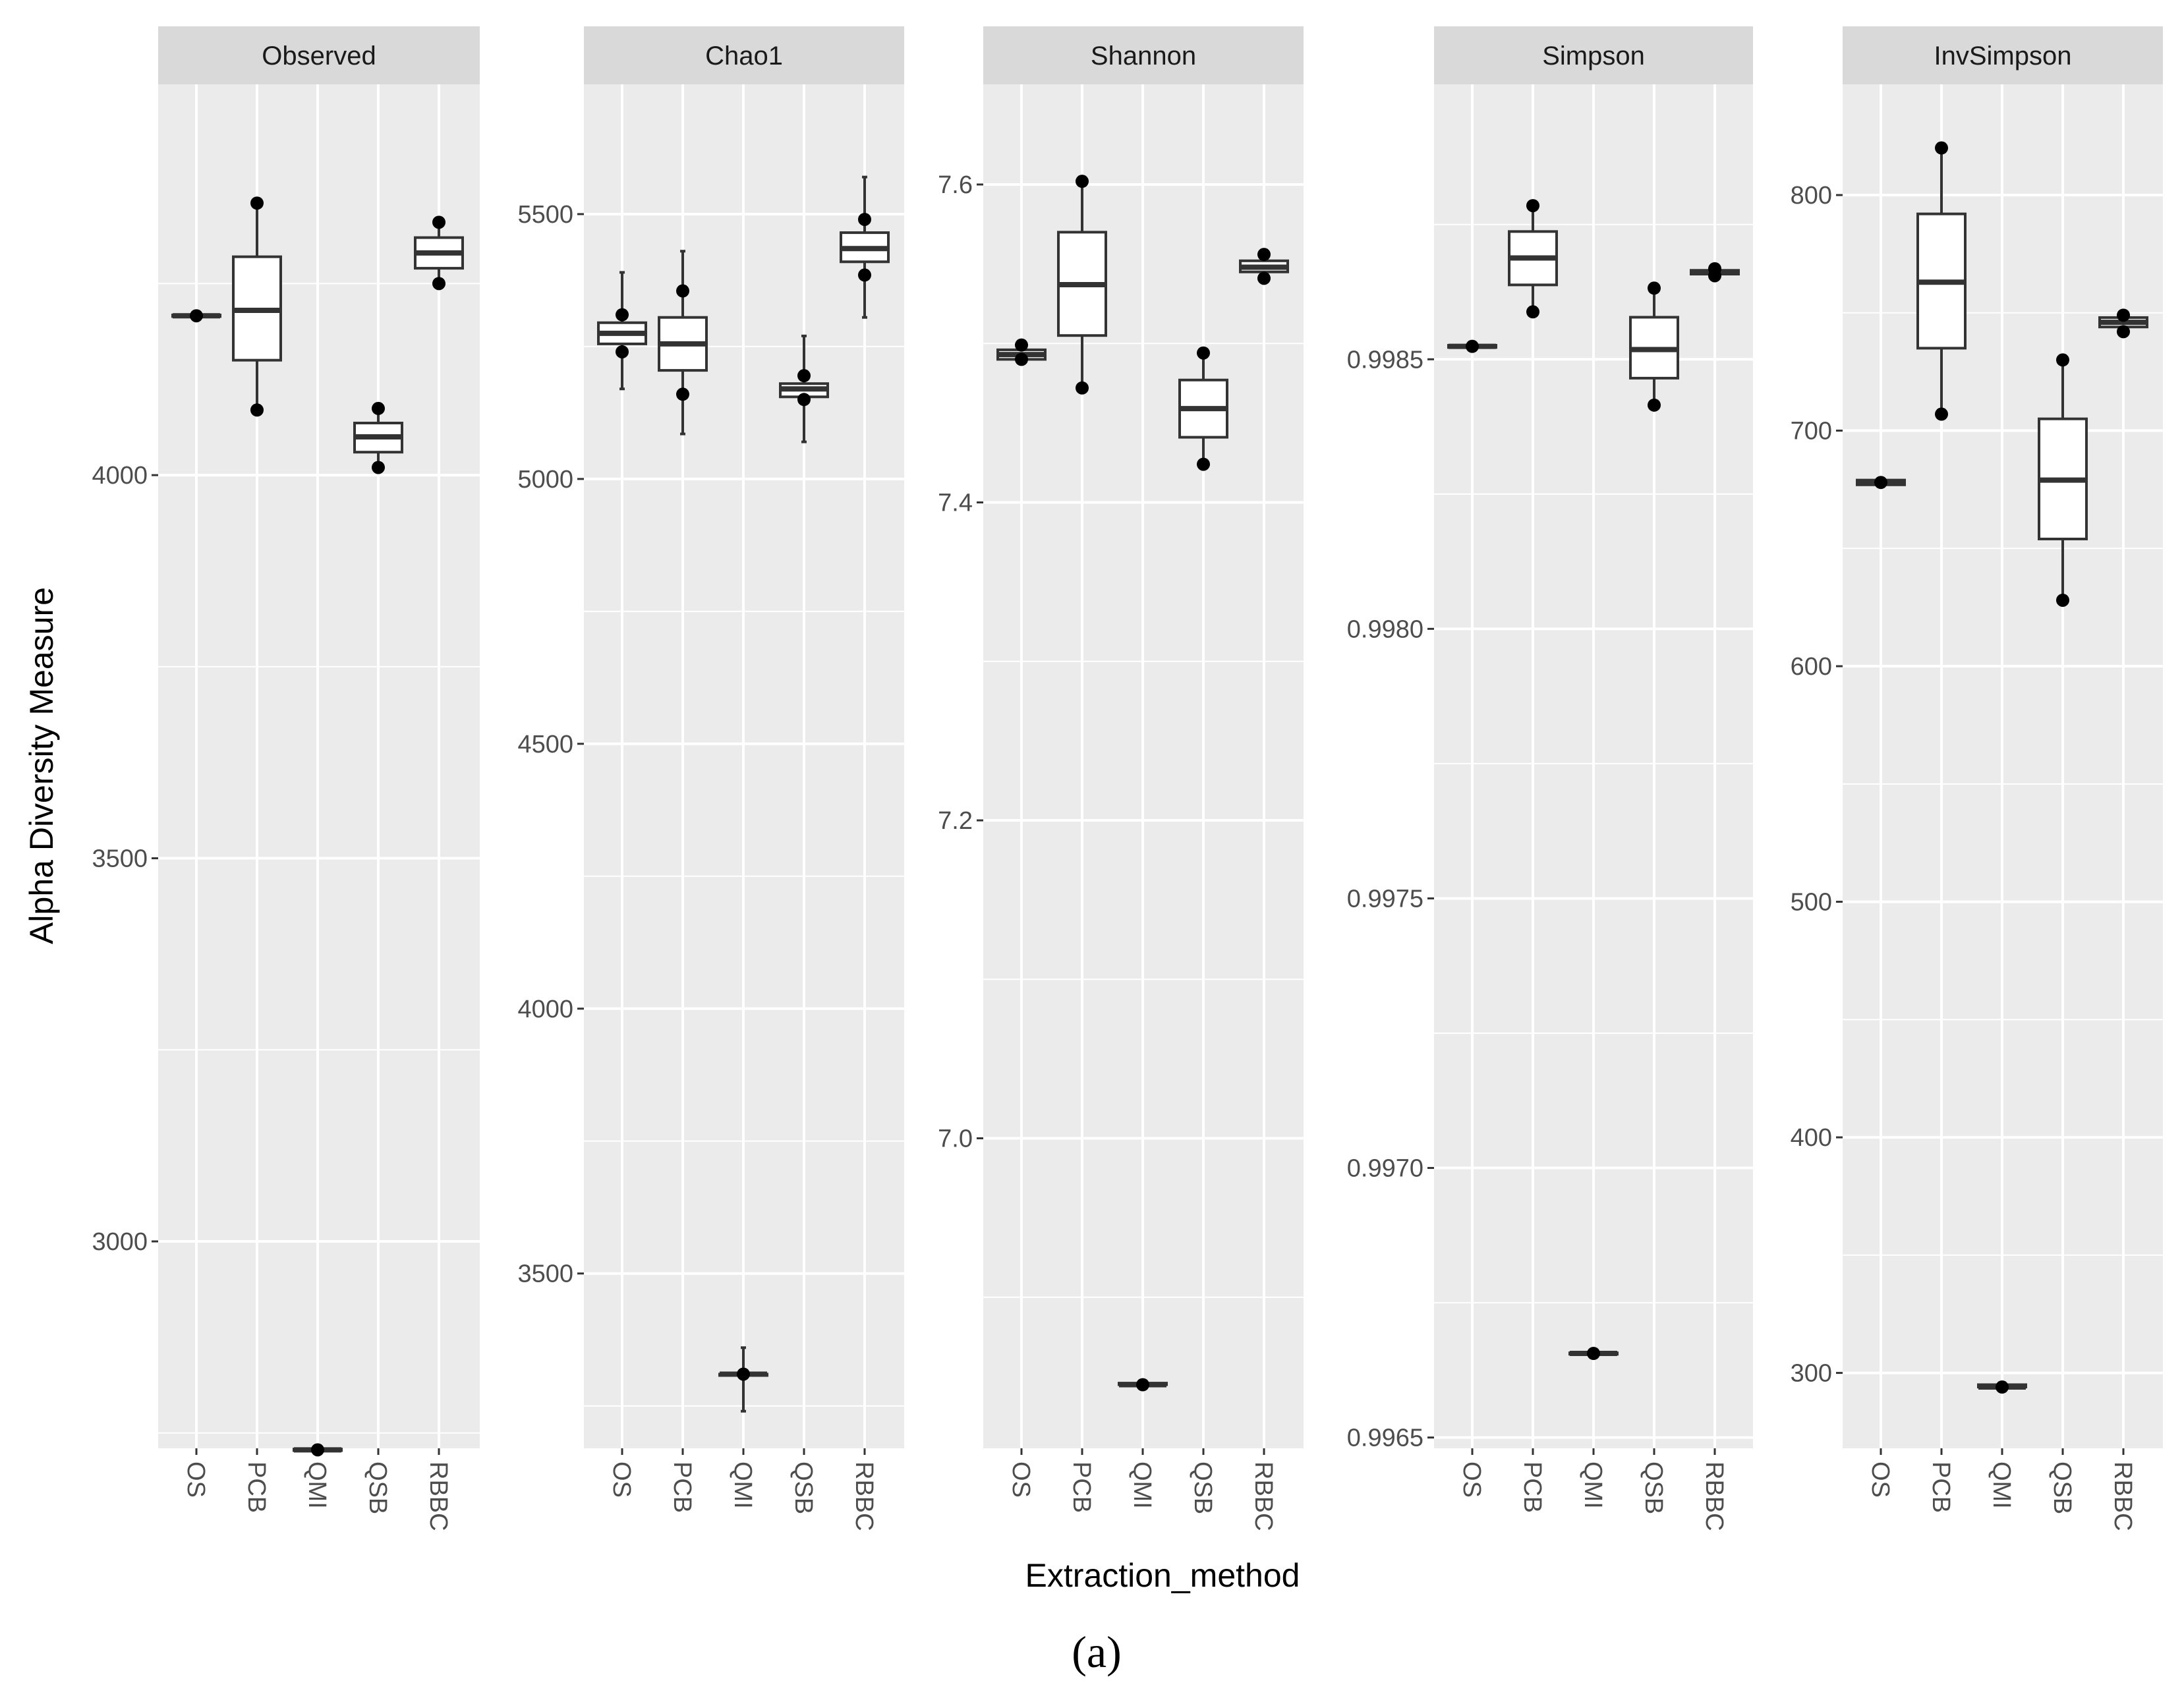  Describe the element at coordinates (1811, 903) in the screenshot. I see `y-tick-label: 500` at that location.